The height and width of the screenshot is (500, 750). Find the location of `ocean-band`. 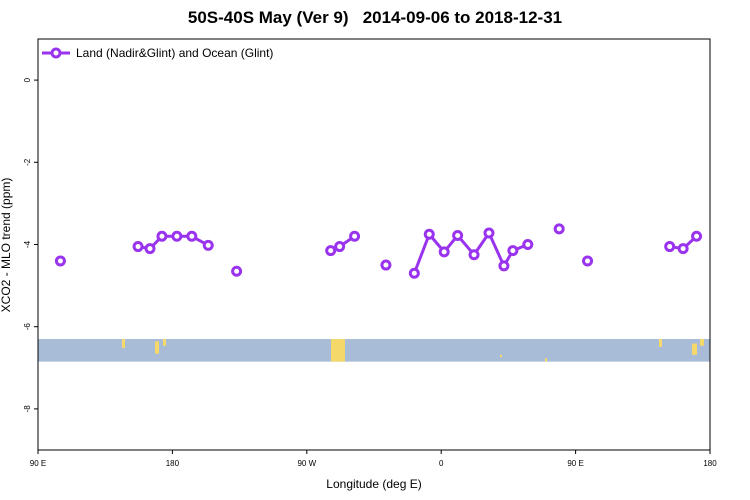

ocean-band is located at coordinates (374, 350).